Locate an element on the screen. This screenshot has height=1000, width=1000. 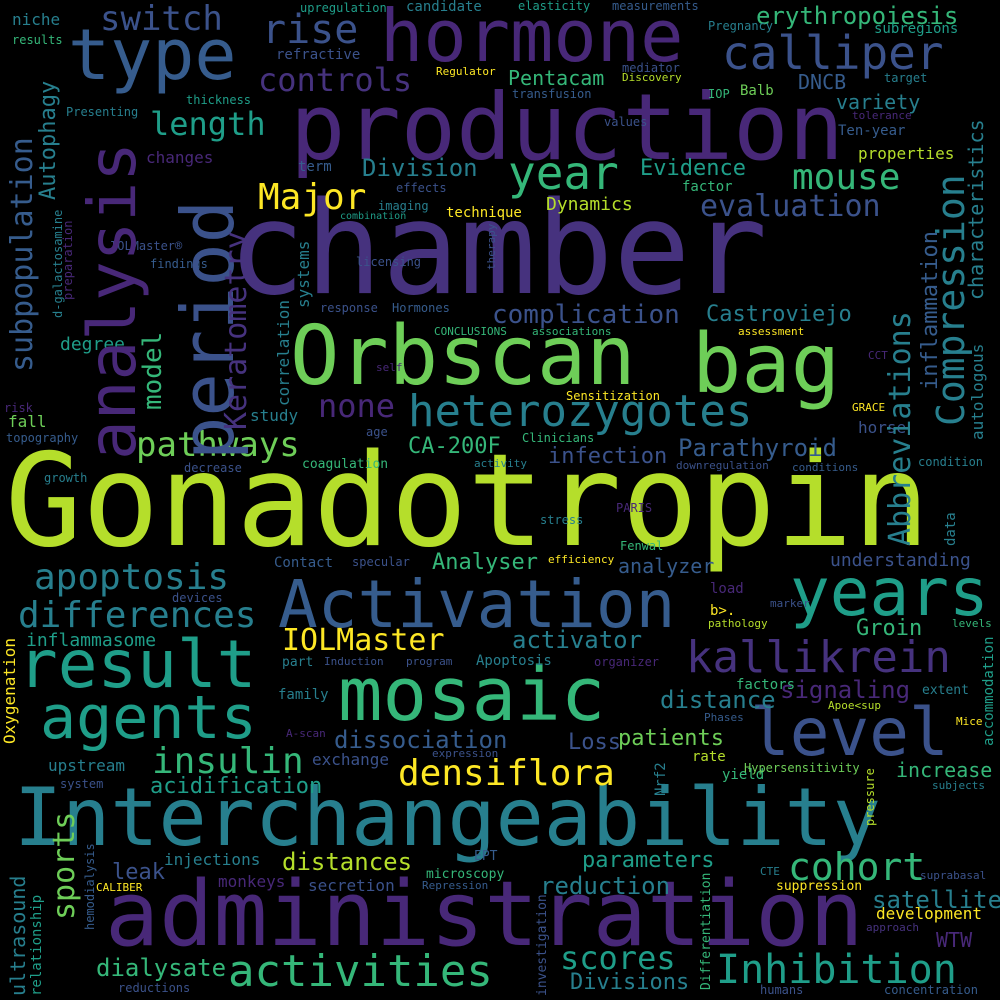
word-relationship: relationship is located at coordinates (37, 945).